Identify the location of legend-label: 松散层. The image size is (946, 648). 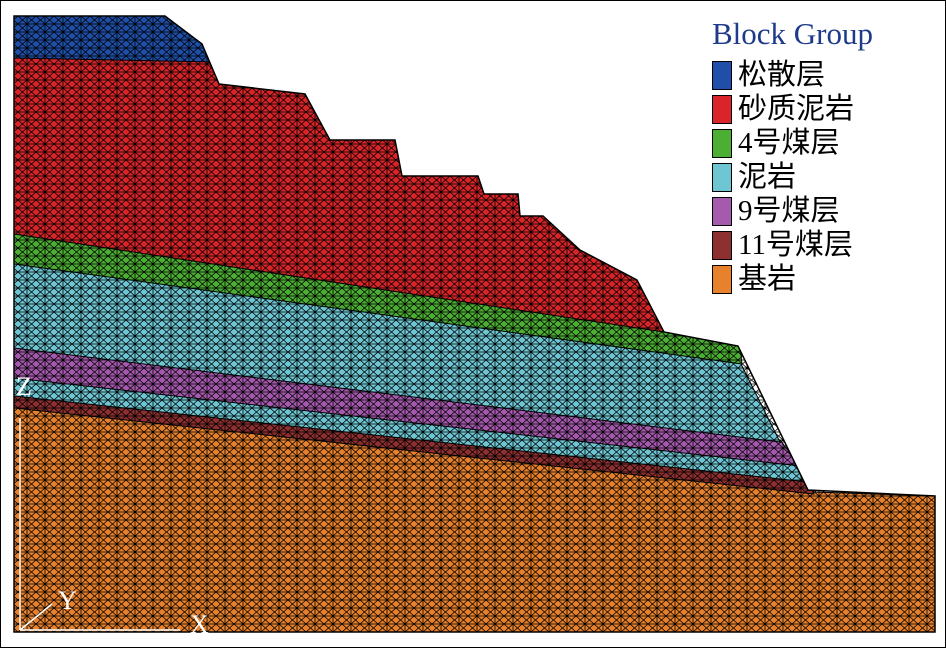
(782, 75).